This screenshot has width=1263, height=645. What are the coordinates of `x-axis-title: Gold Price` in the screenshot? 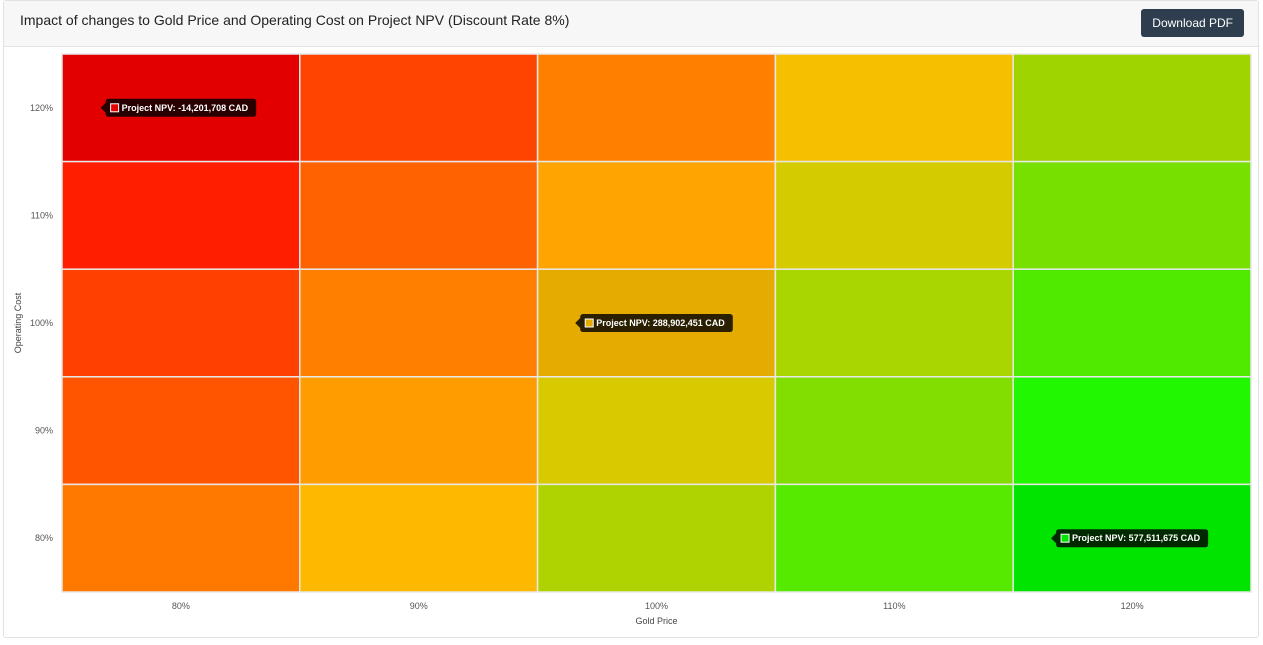 It's located at (656, 621).